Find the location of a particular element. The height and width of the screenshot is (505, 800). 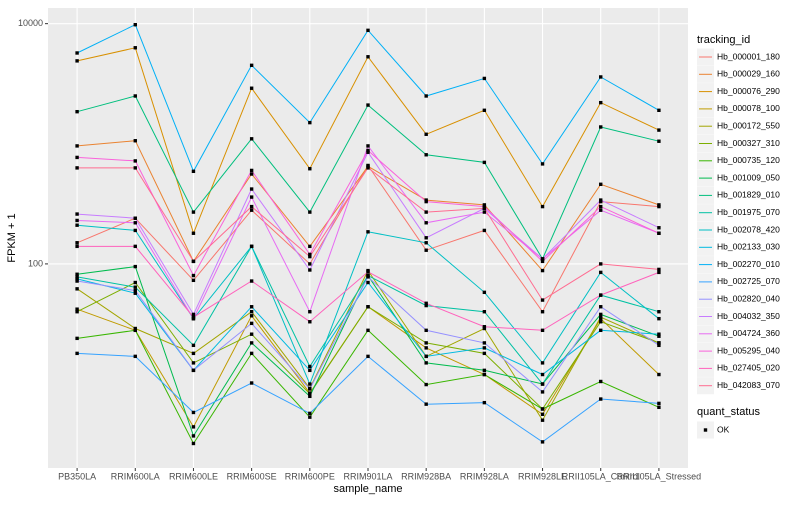

legend-label: Hb_000735_120 is located at coordinates (748, 160).